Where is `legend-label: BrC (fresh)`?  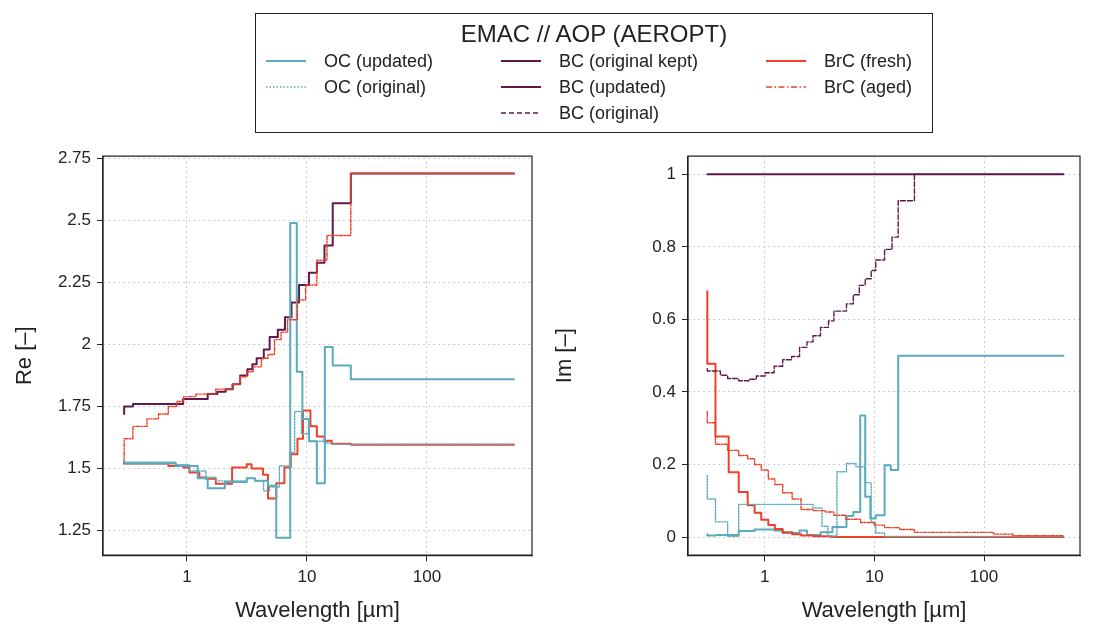
legend-label: BrC (fresh) is located at coordinates (867, 61).